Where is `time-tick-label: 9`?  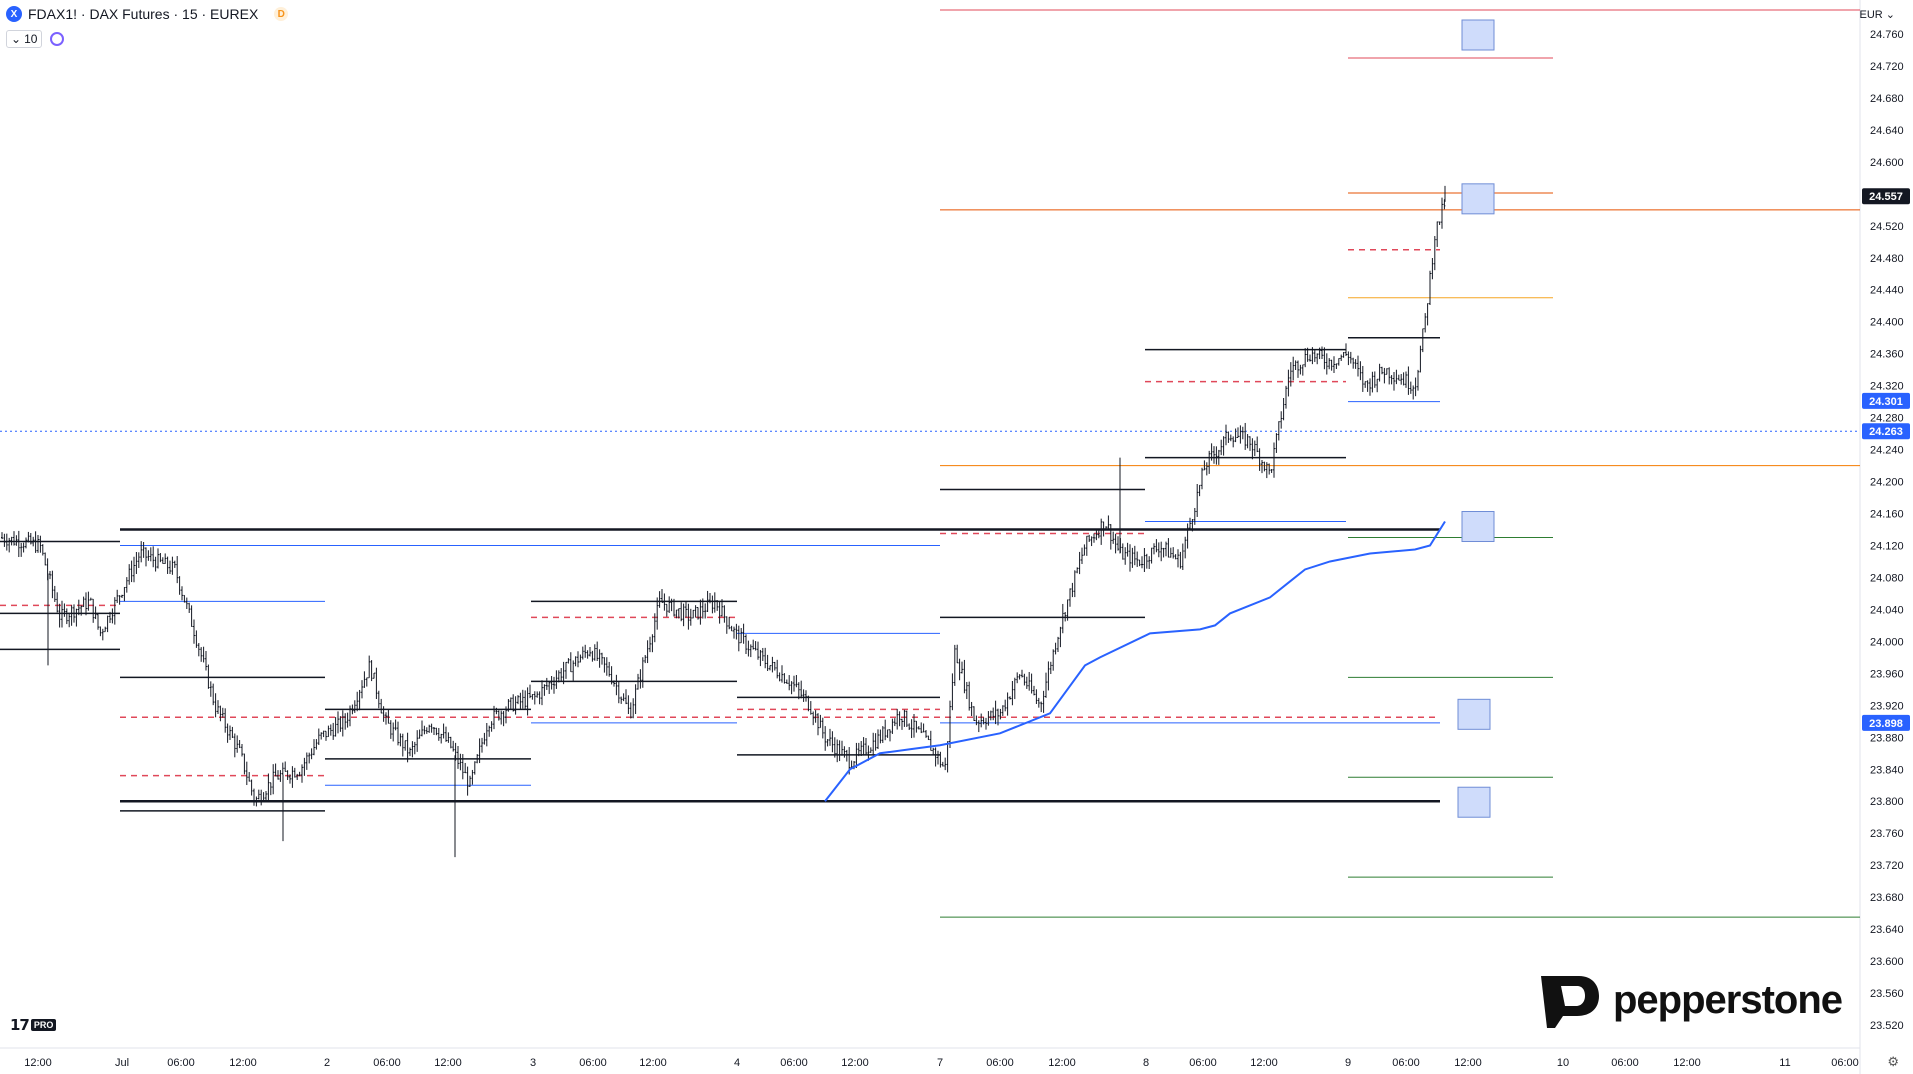 time-tick-label: 9 is located at coordinates (1348, 1063).